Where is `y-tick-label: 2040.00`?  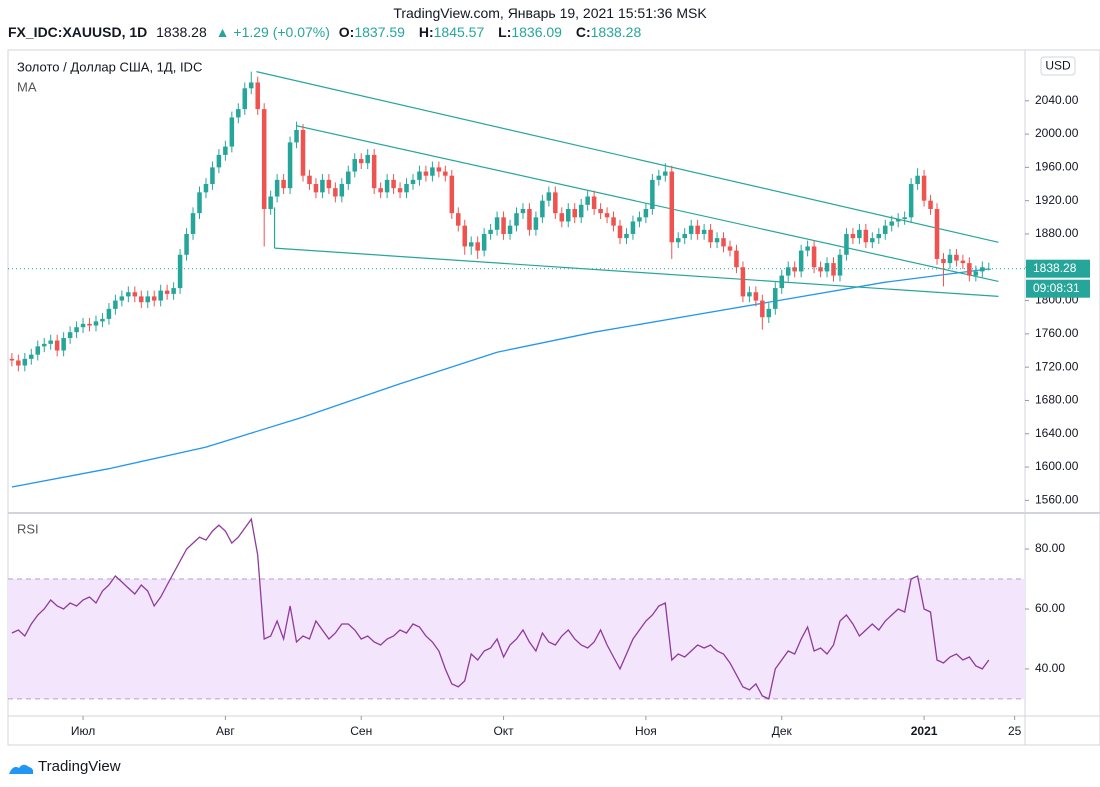 y-tick-label: 2040.00 is located at coordinates (1057, 100).